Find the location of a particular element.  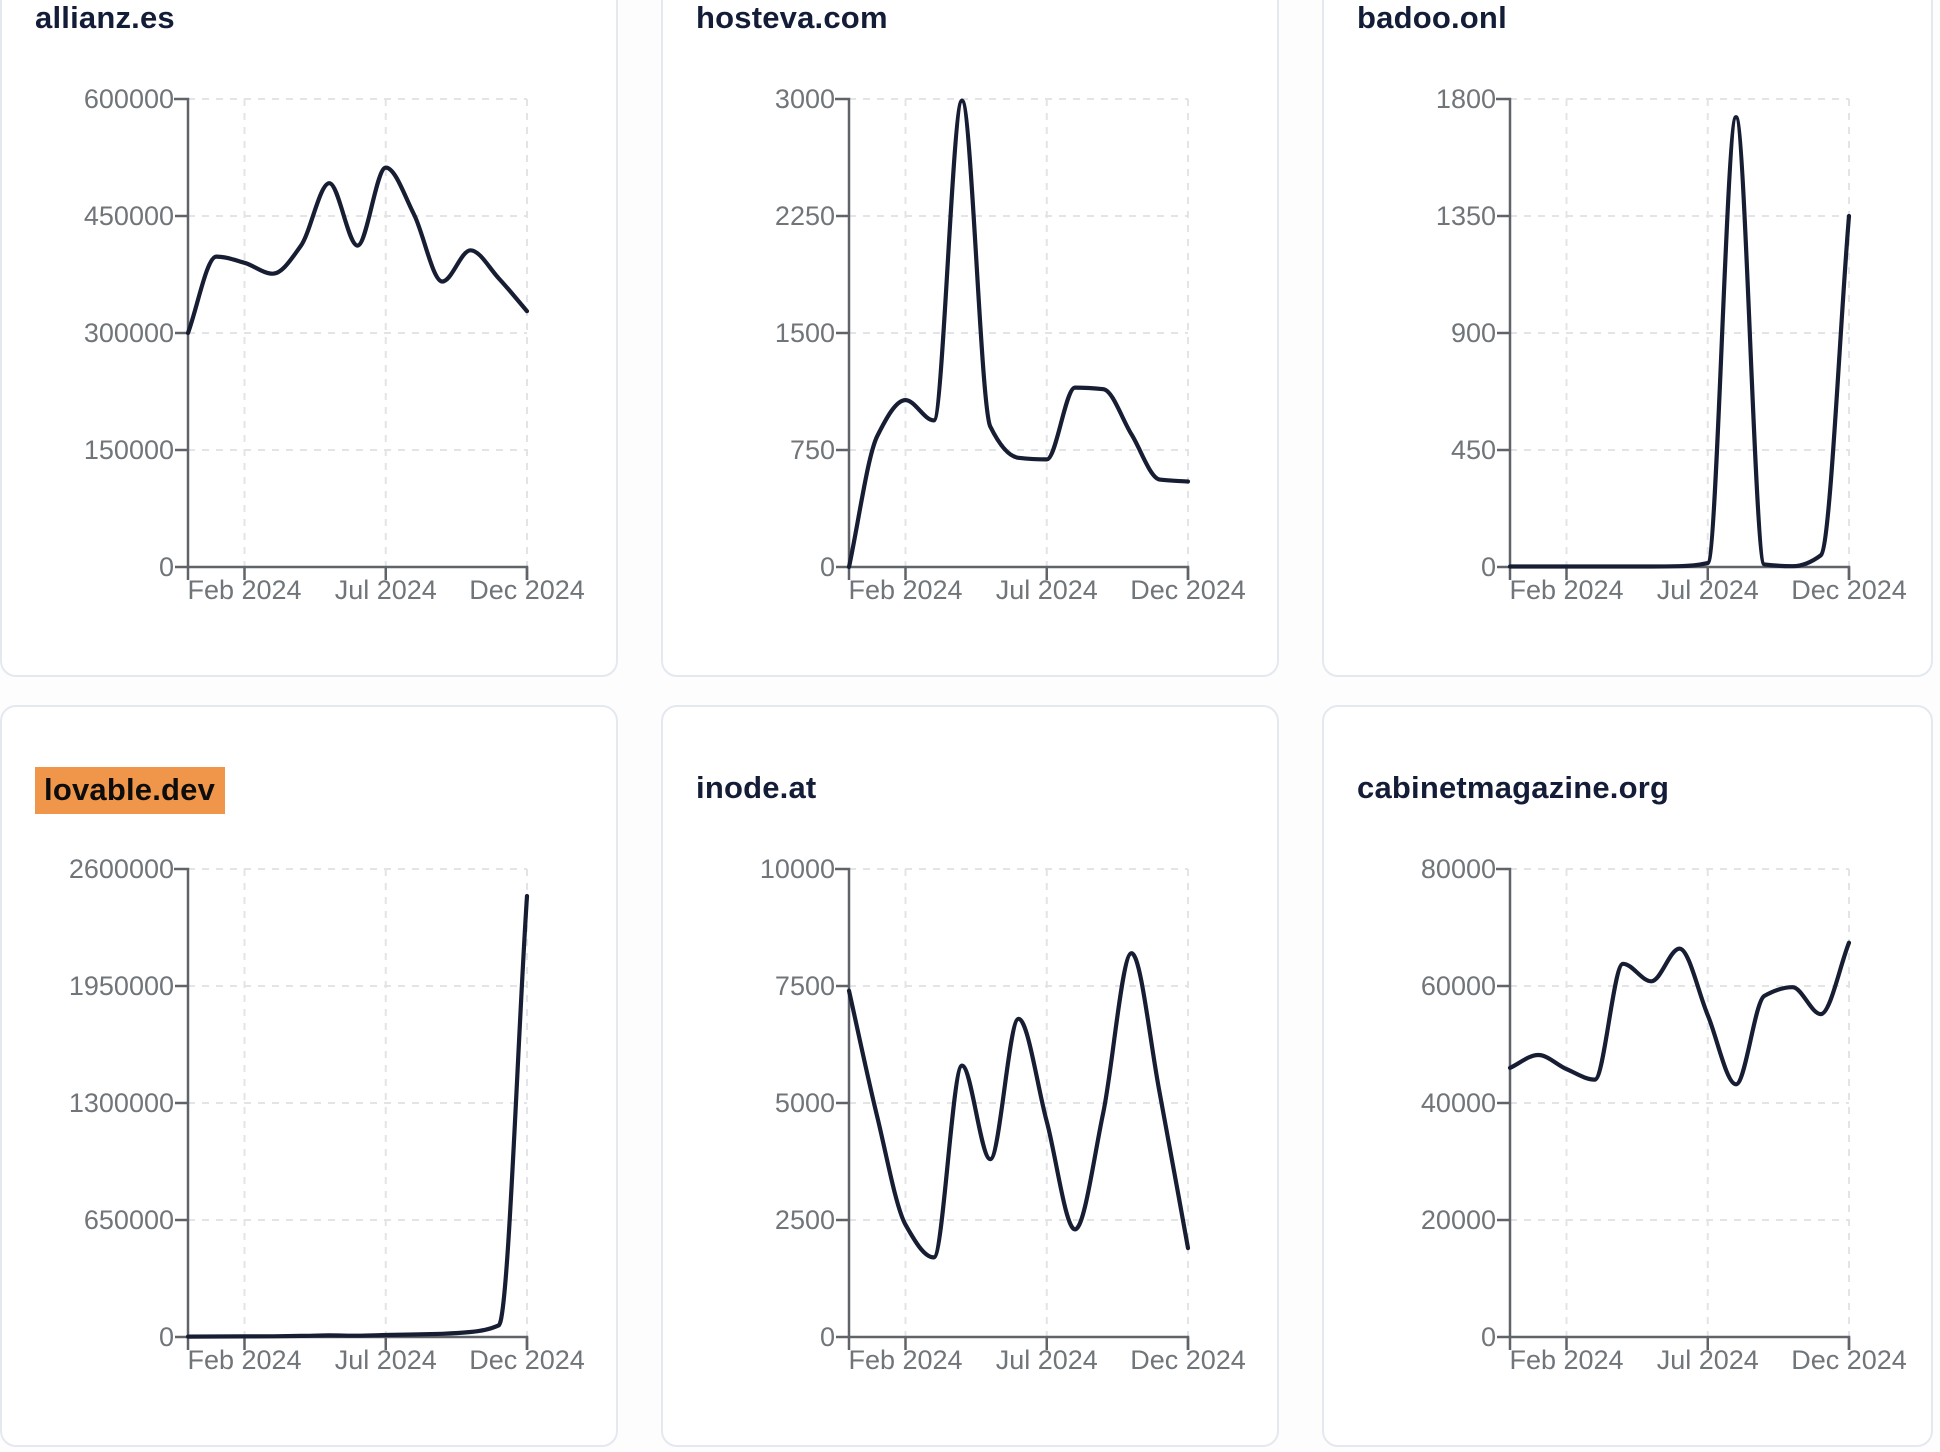

y-tick-label: 900 is located at coordinates (1473, 333).